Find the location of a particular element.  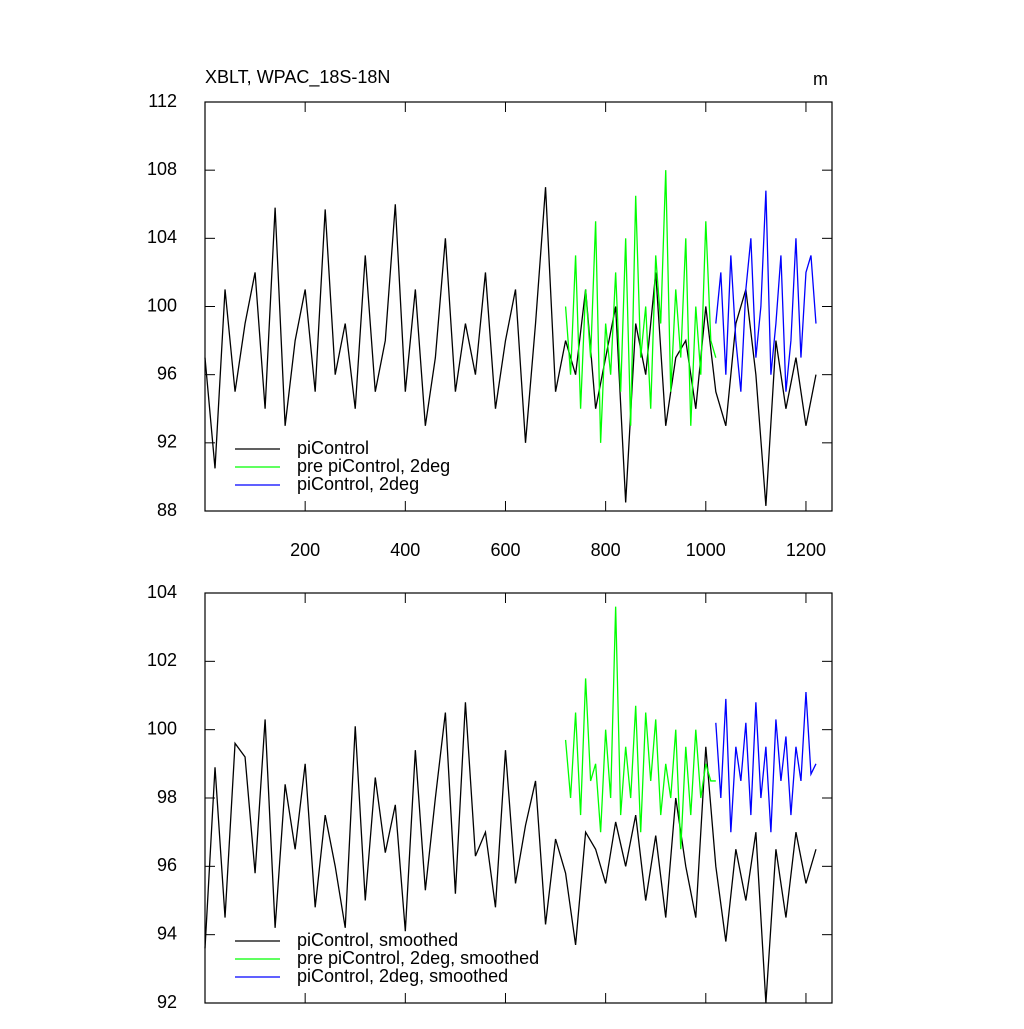

y-tick-label: 108 is located at coordinates (162, 169).